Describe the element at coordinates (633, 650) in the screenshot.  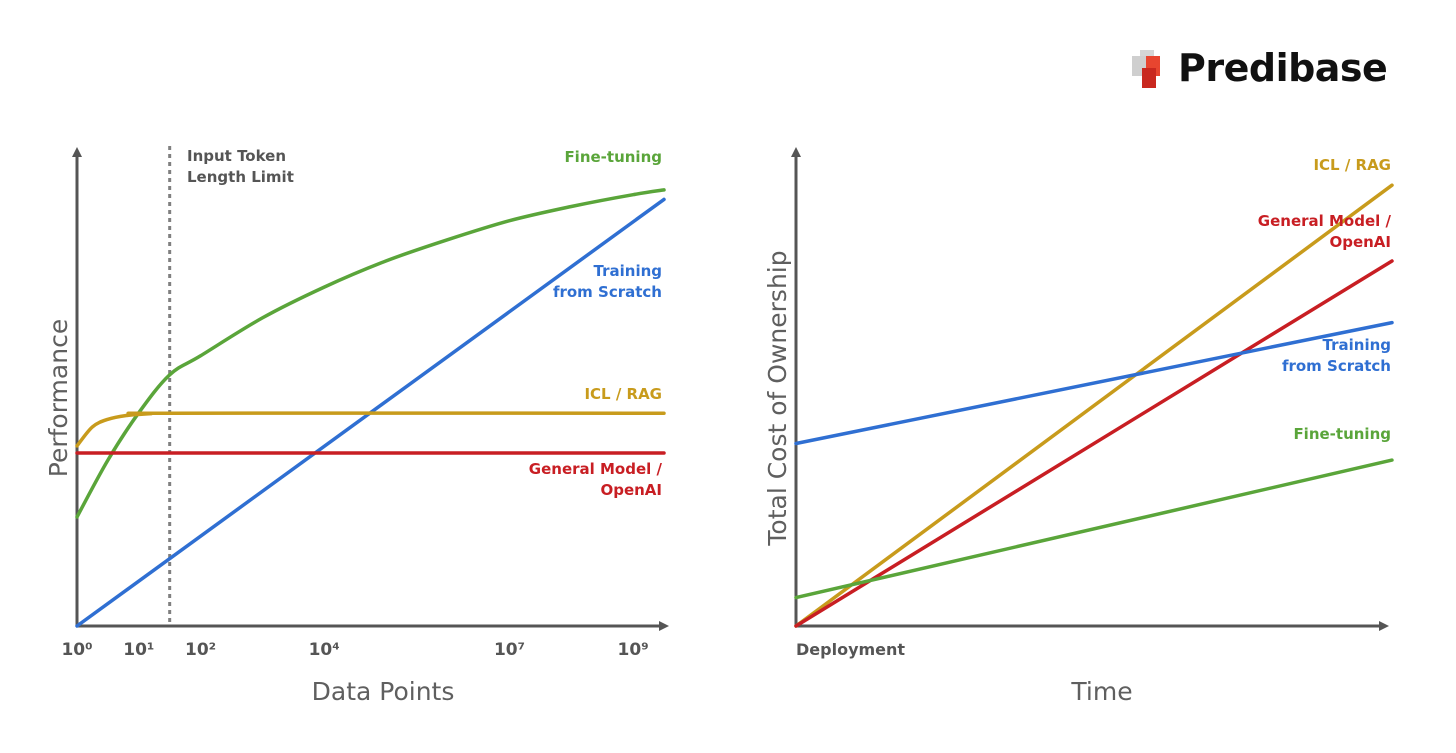
I see `x-tick-label: 10⁹` at that location.